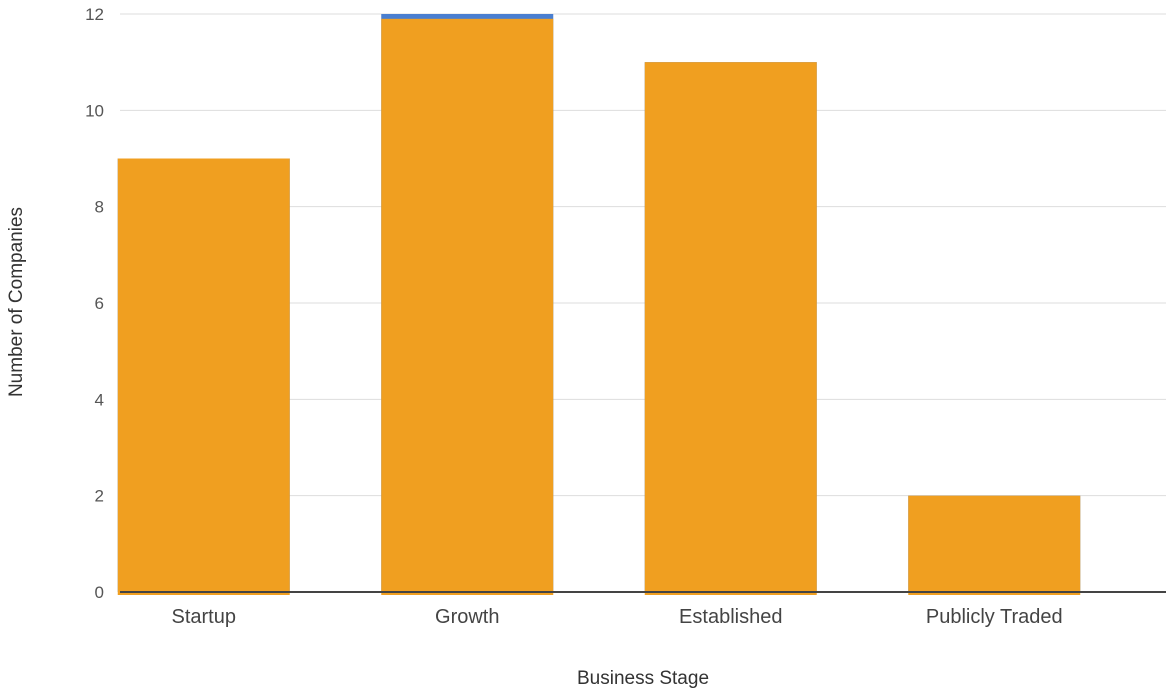  I want to click on y-tick-label: 12, so click(94, 14).